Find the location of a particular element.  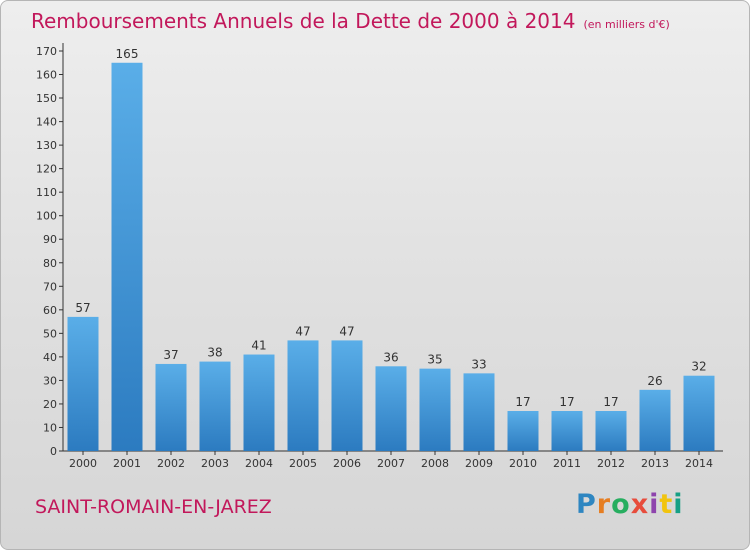

bar-value-label: 165 is located at coordinates (127, 54).